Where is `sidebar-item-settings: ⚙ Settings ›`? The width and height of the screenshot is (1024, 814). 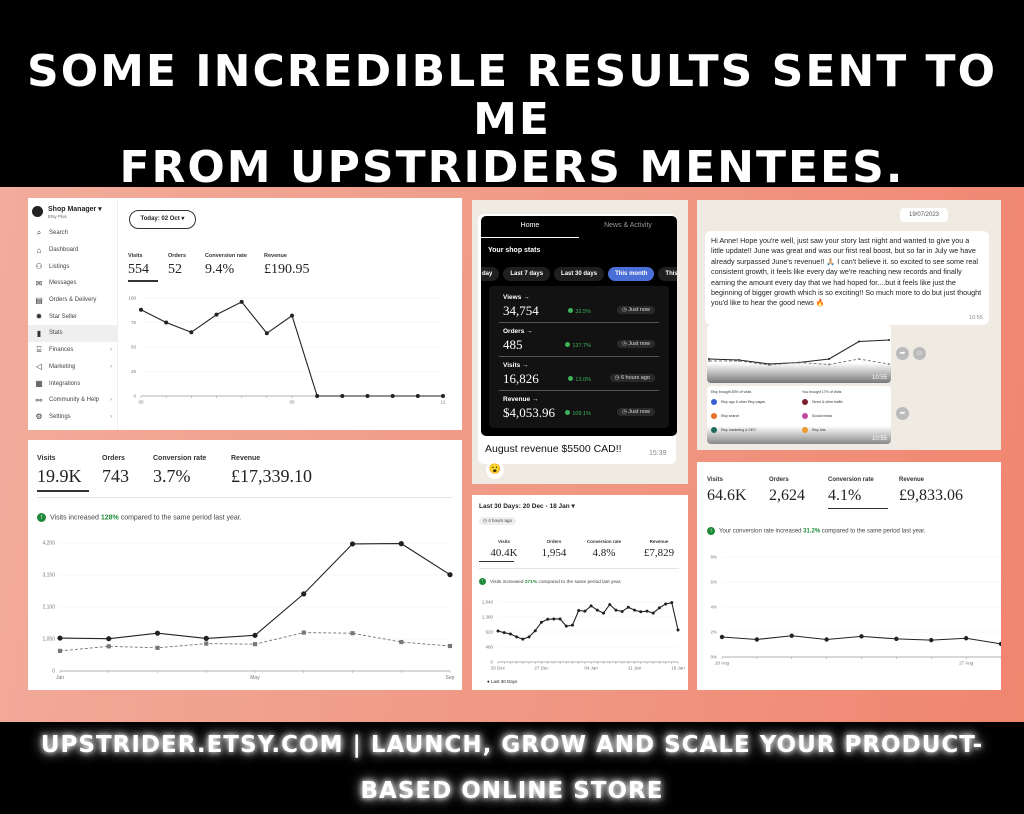
sidebar-item-settings: ⚙ Settings › is located at coordinates (73, 417).